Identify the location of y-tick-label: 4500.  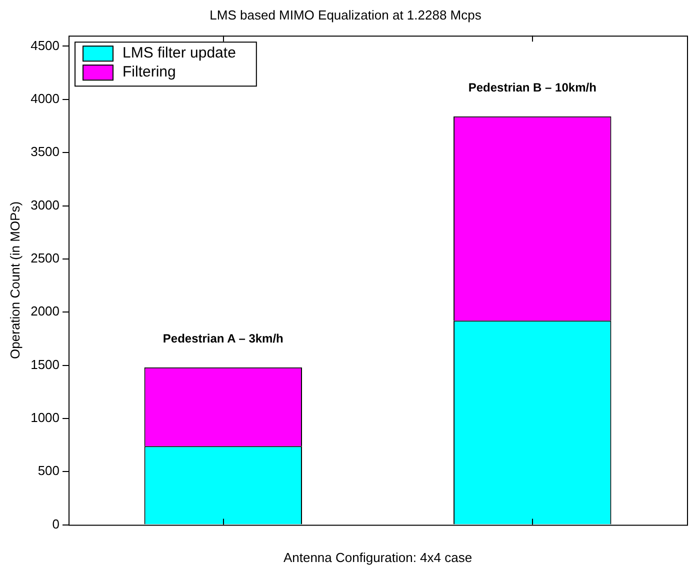
(45, 45).